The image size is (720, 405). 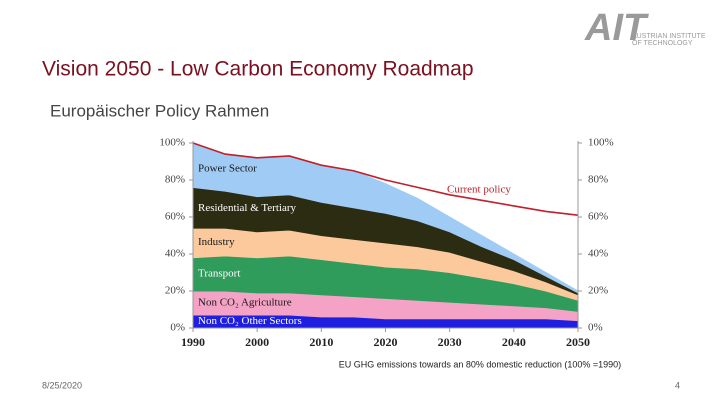 I want to click on y2-tick-label: 80%, so click(x=598, y=180).